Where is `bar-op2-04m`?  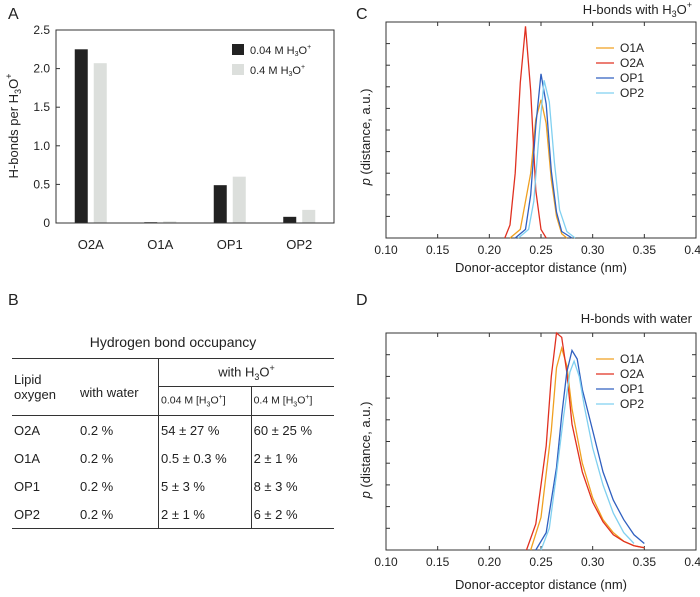
bar-op2-04m is located at coordinates (309, 216).